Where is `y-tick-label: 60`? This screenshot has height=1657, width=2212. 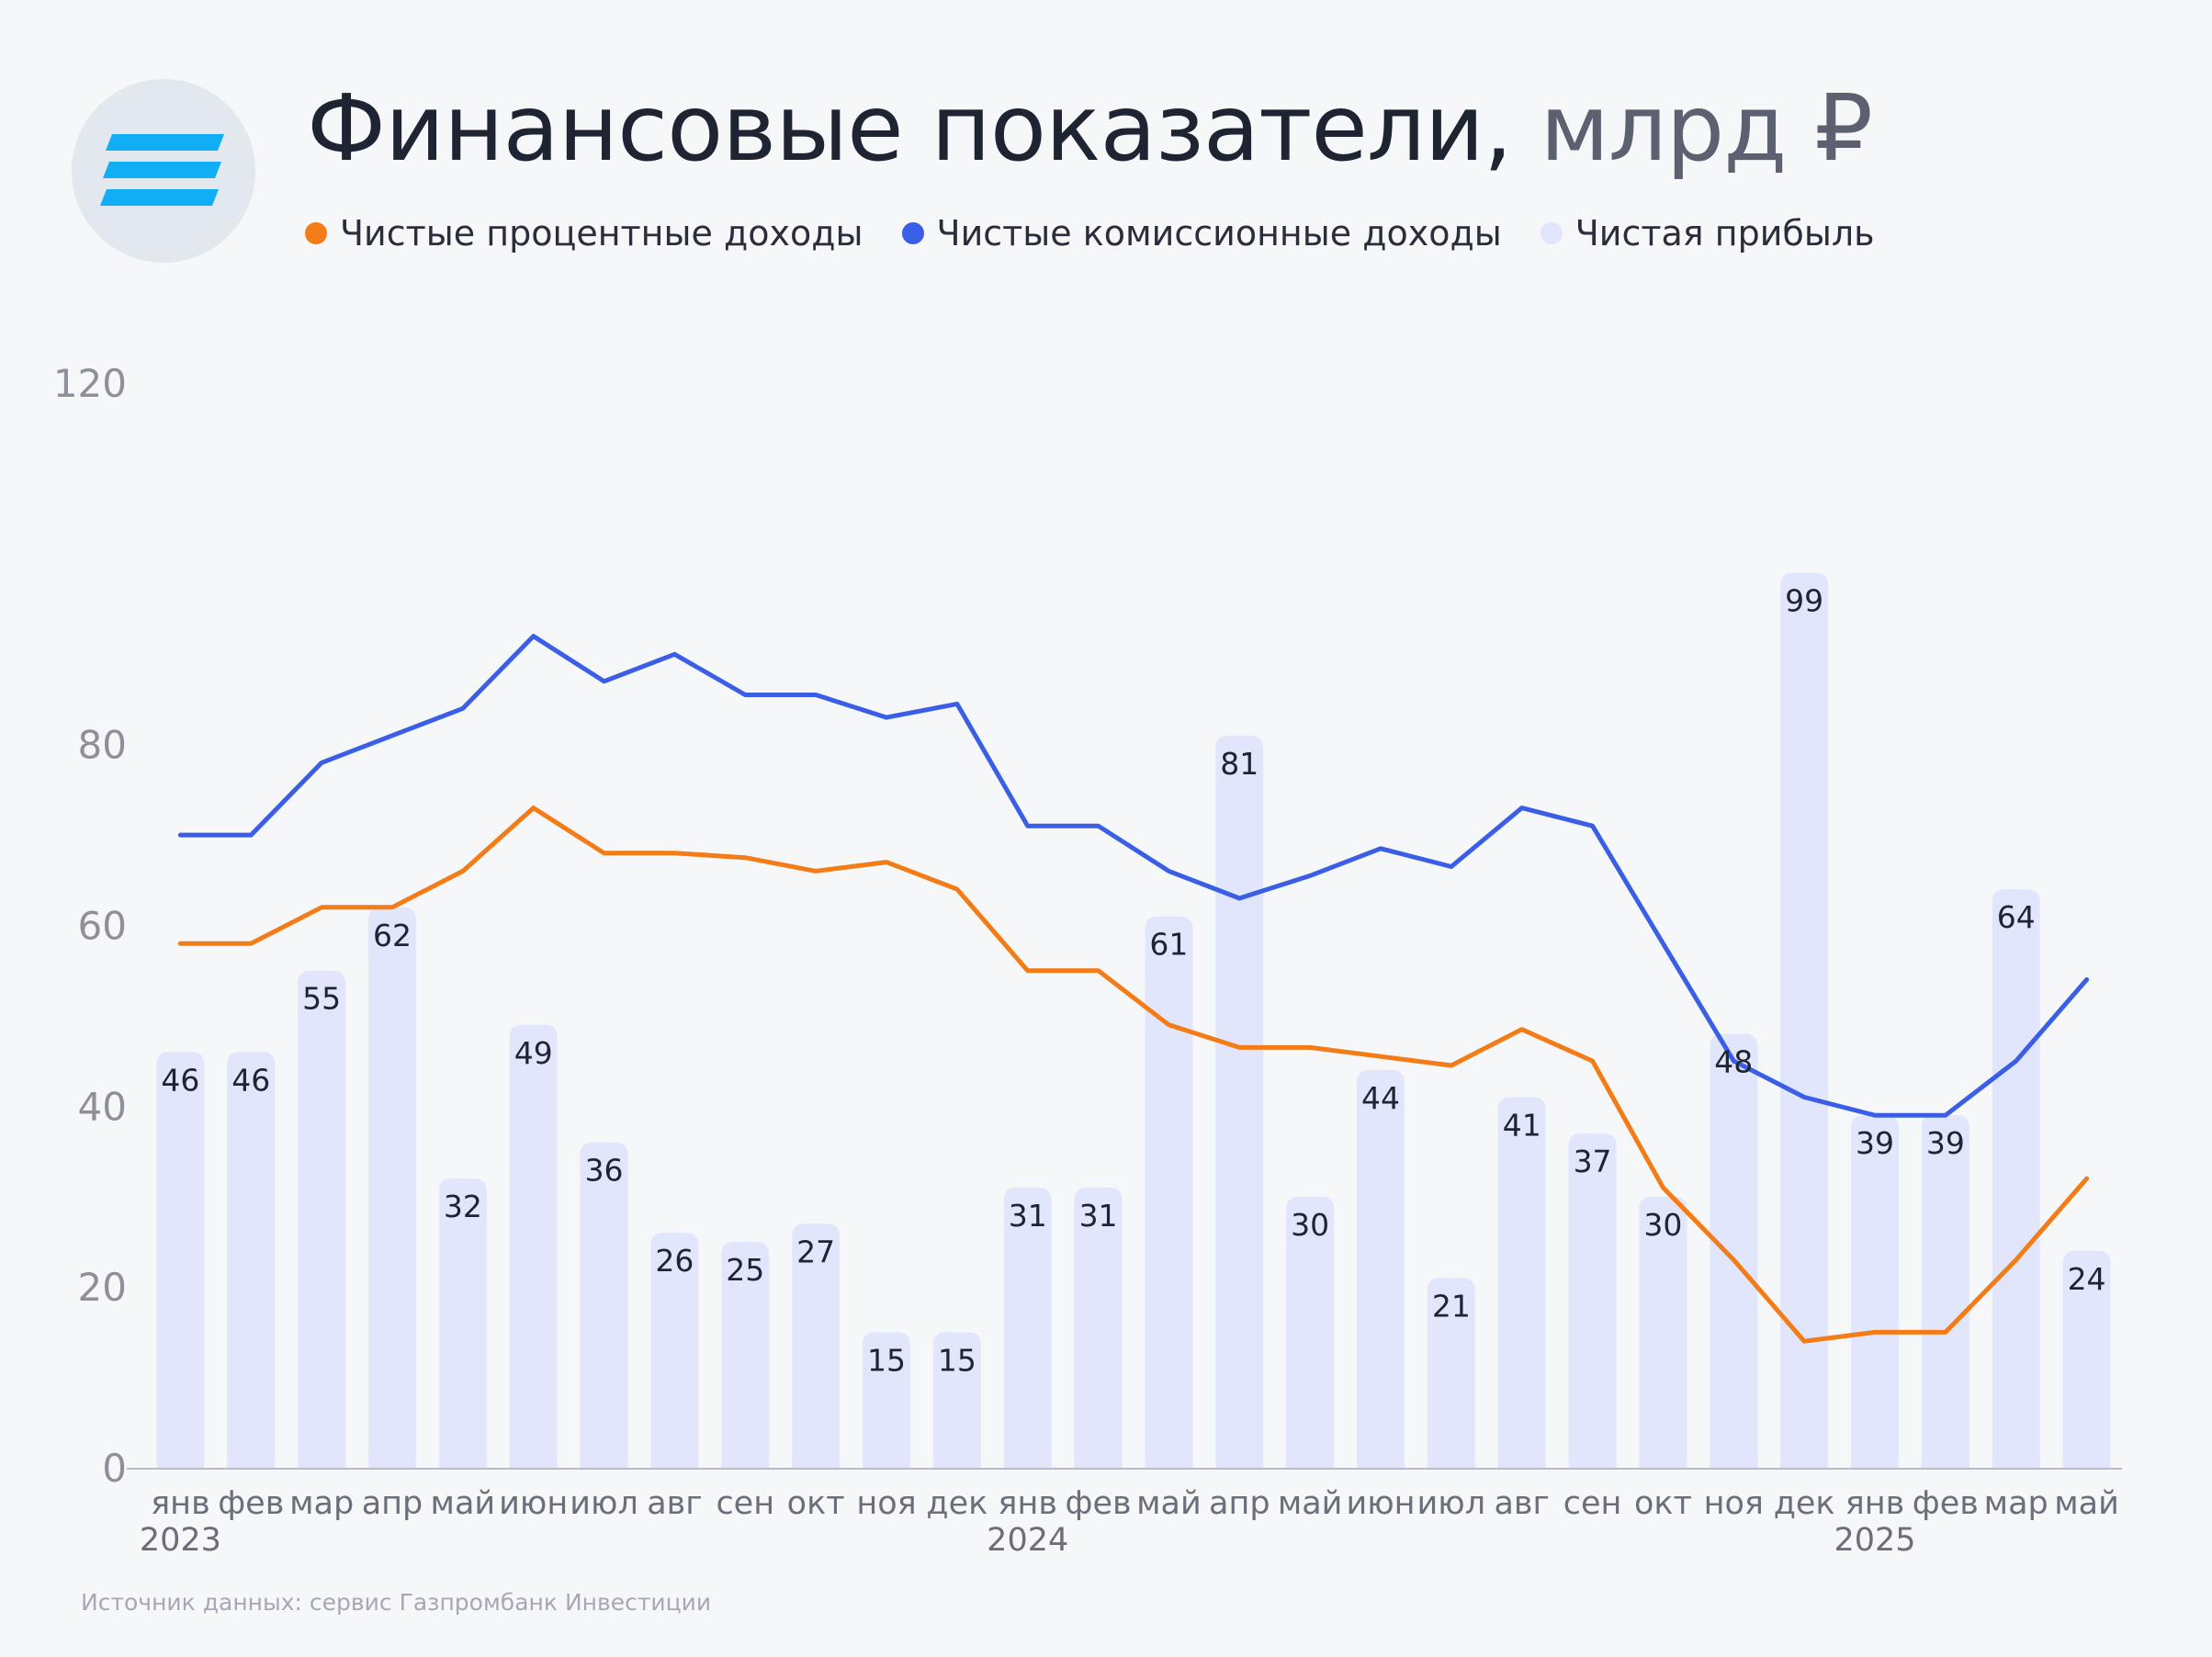
y-tick-label: 60 is located at coordinates (102, 926).